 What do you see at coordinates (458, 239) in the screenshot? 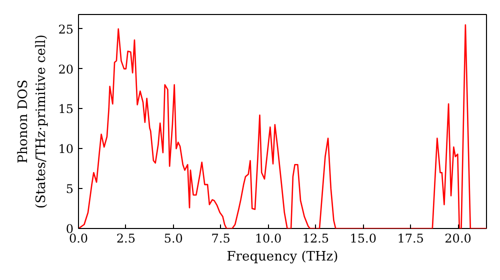
I see `x-tick-label: 20.0` at bounding box center [458, 239].